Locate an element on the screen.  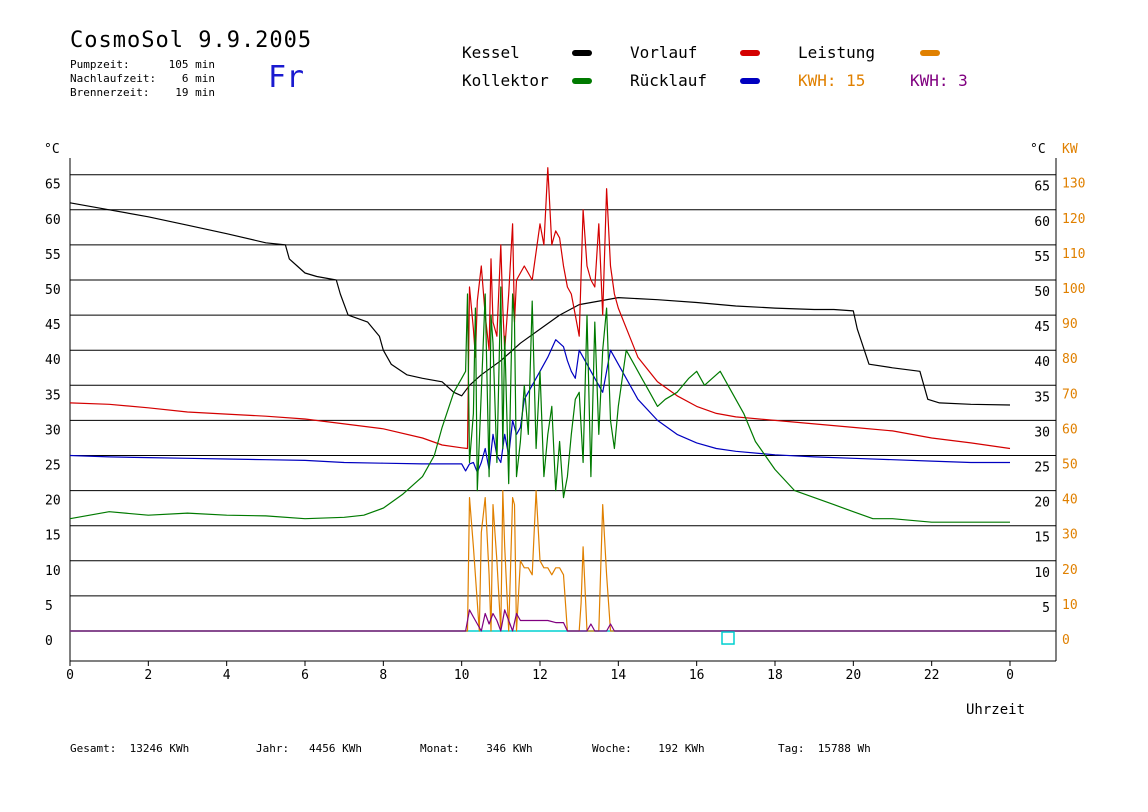
power-tick-label: 20 is located at coordinates (1070, 570).